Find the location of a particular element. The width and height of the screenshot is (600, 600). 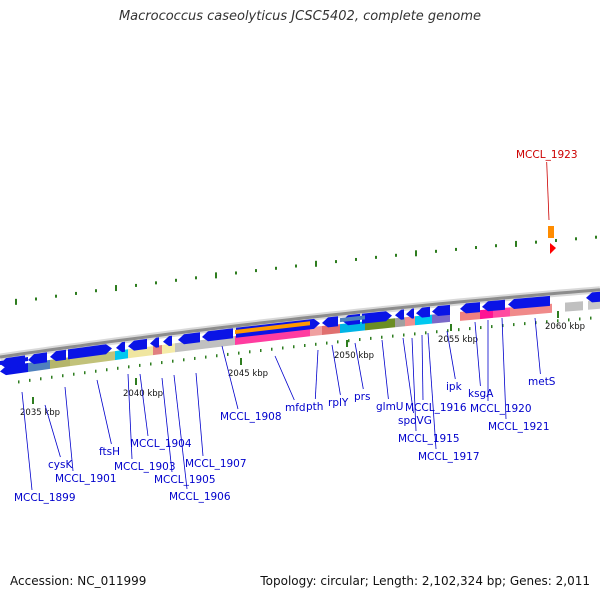

kbp-label: 2040 kbp is located at coordinates (143, 394).